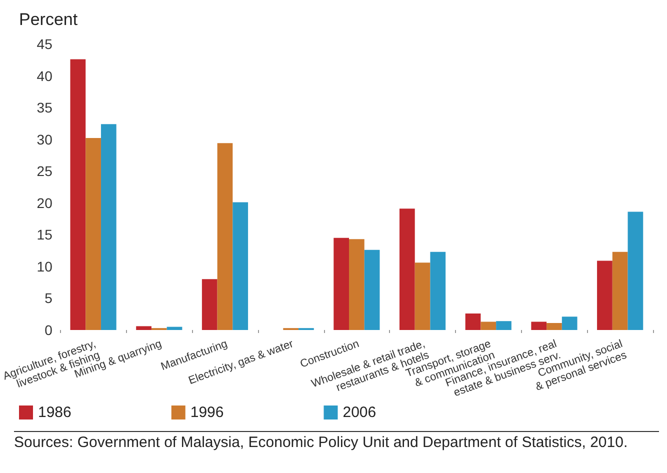 The width and height of the screenshot is (667, 473). Describe the element at coordinates (336, 443) in the screenshot. I see `source-note: Sources: Government of Malaysia, Economic Policy Unit and Department of Statistics, 2010.` at that location.